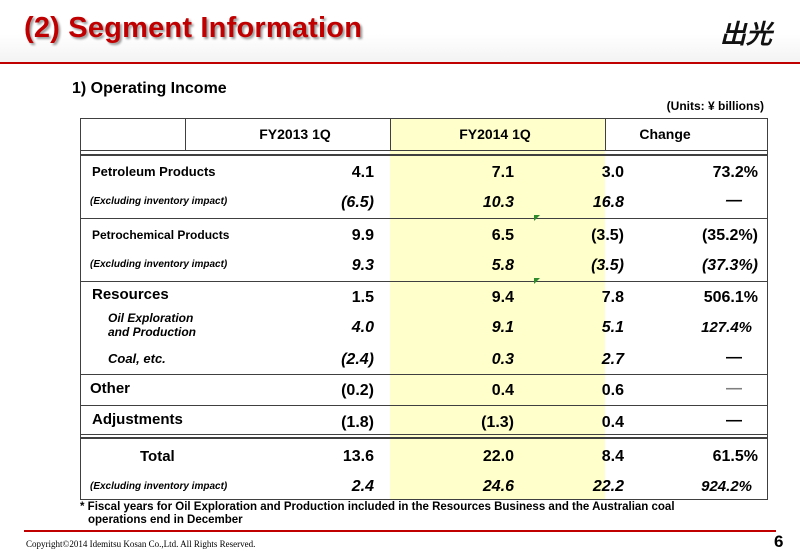 Image resolution: width=800 pixels, height=554 pixels. Describe the element at coordinates (502, 265) in the screenshot. I see `value-fy2014: 5.8` at that location.